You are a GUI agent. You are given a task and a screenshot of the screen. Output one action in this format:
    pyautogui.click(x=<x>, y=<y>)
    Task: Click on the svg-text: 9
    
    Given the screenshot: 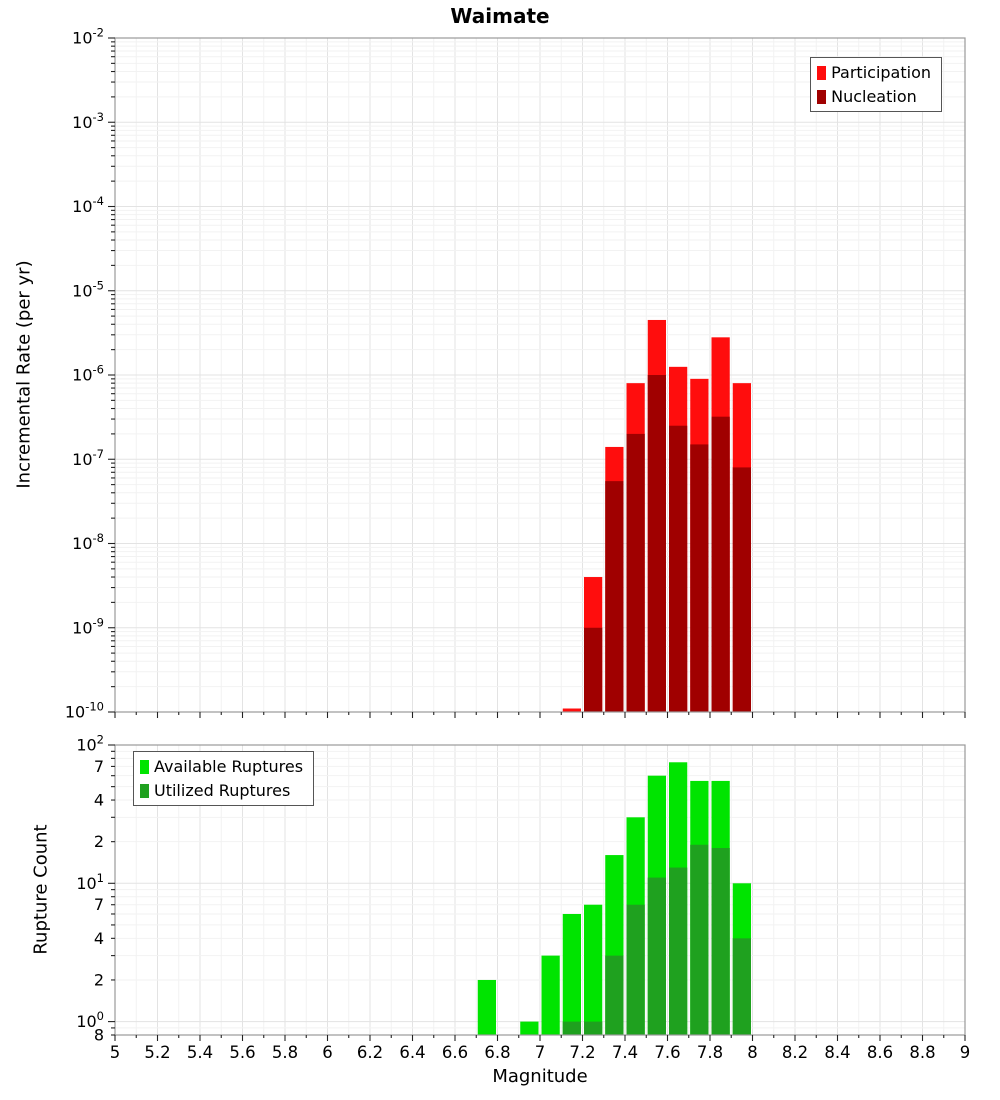 What is the action you would take?
    pyautogui.click(x=965, y=1052)
    